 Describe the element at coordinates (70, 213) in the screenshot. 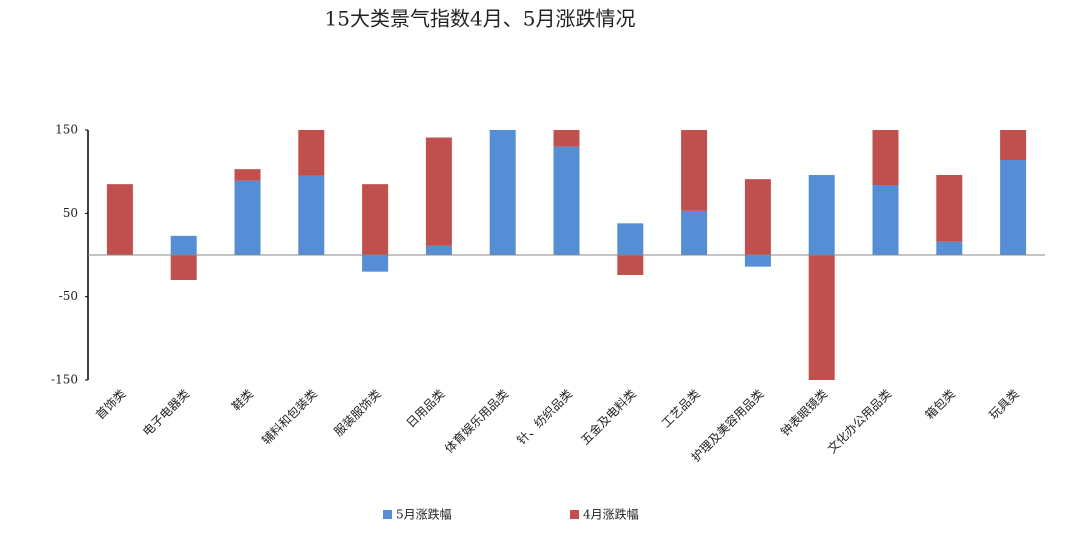

I see `y-tick-label: 50` at that location.